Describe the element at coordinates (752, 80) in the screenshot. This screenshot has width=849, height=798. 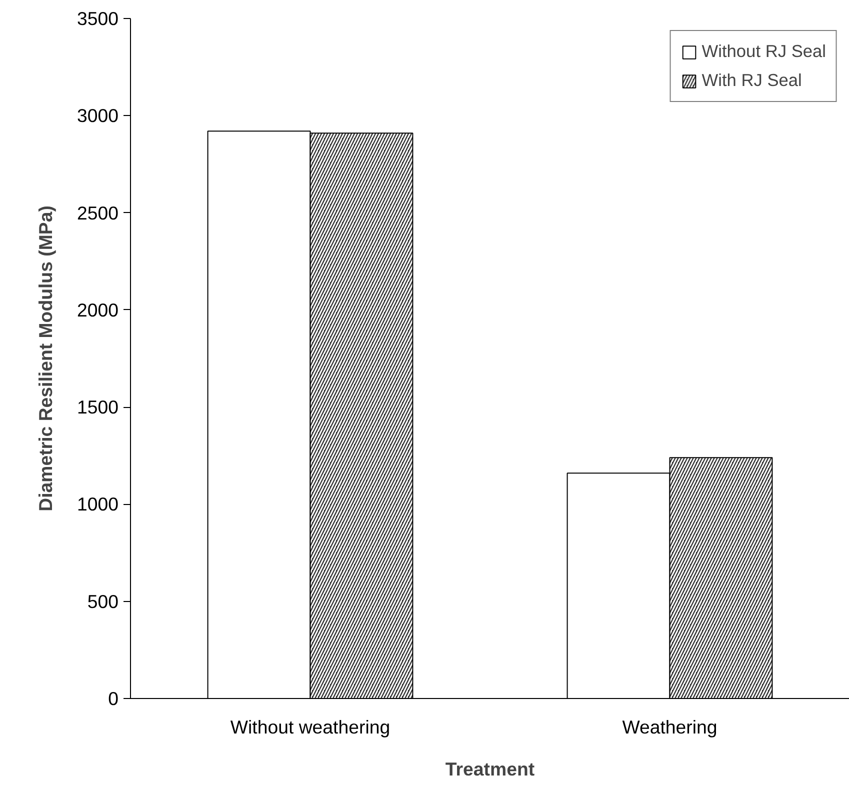
I see `legend-label: With RJ Seal` at that location.